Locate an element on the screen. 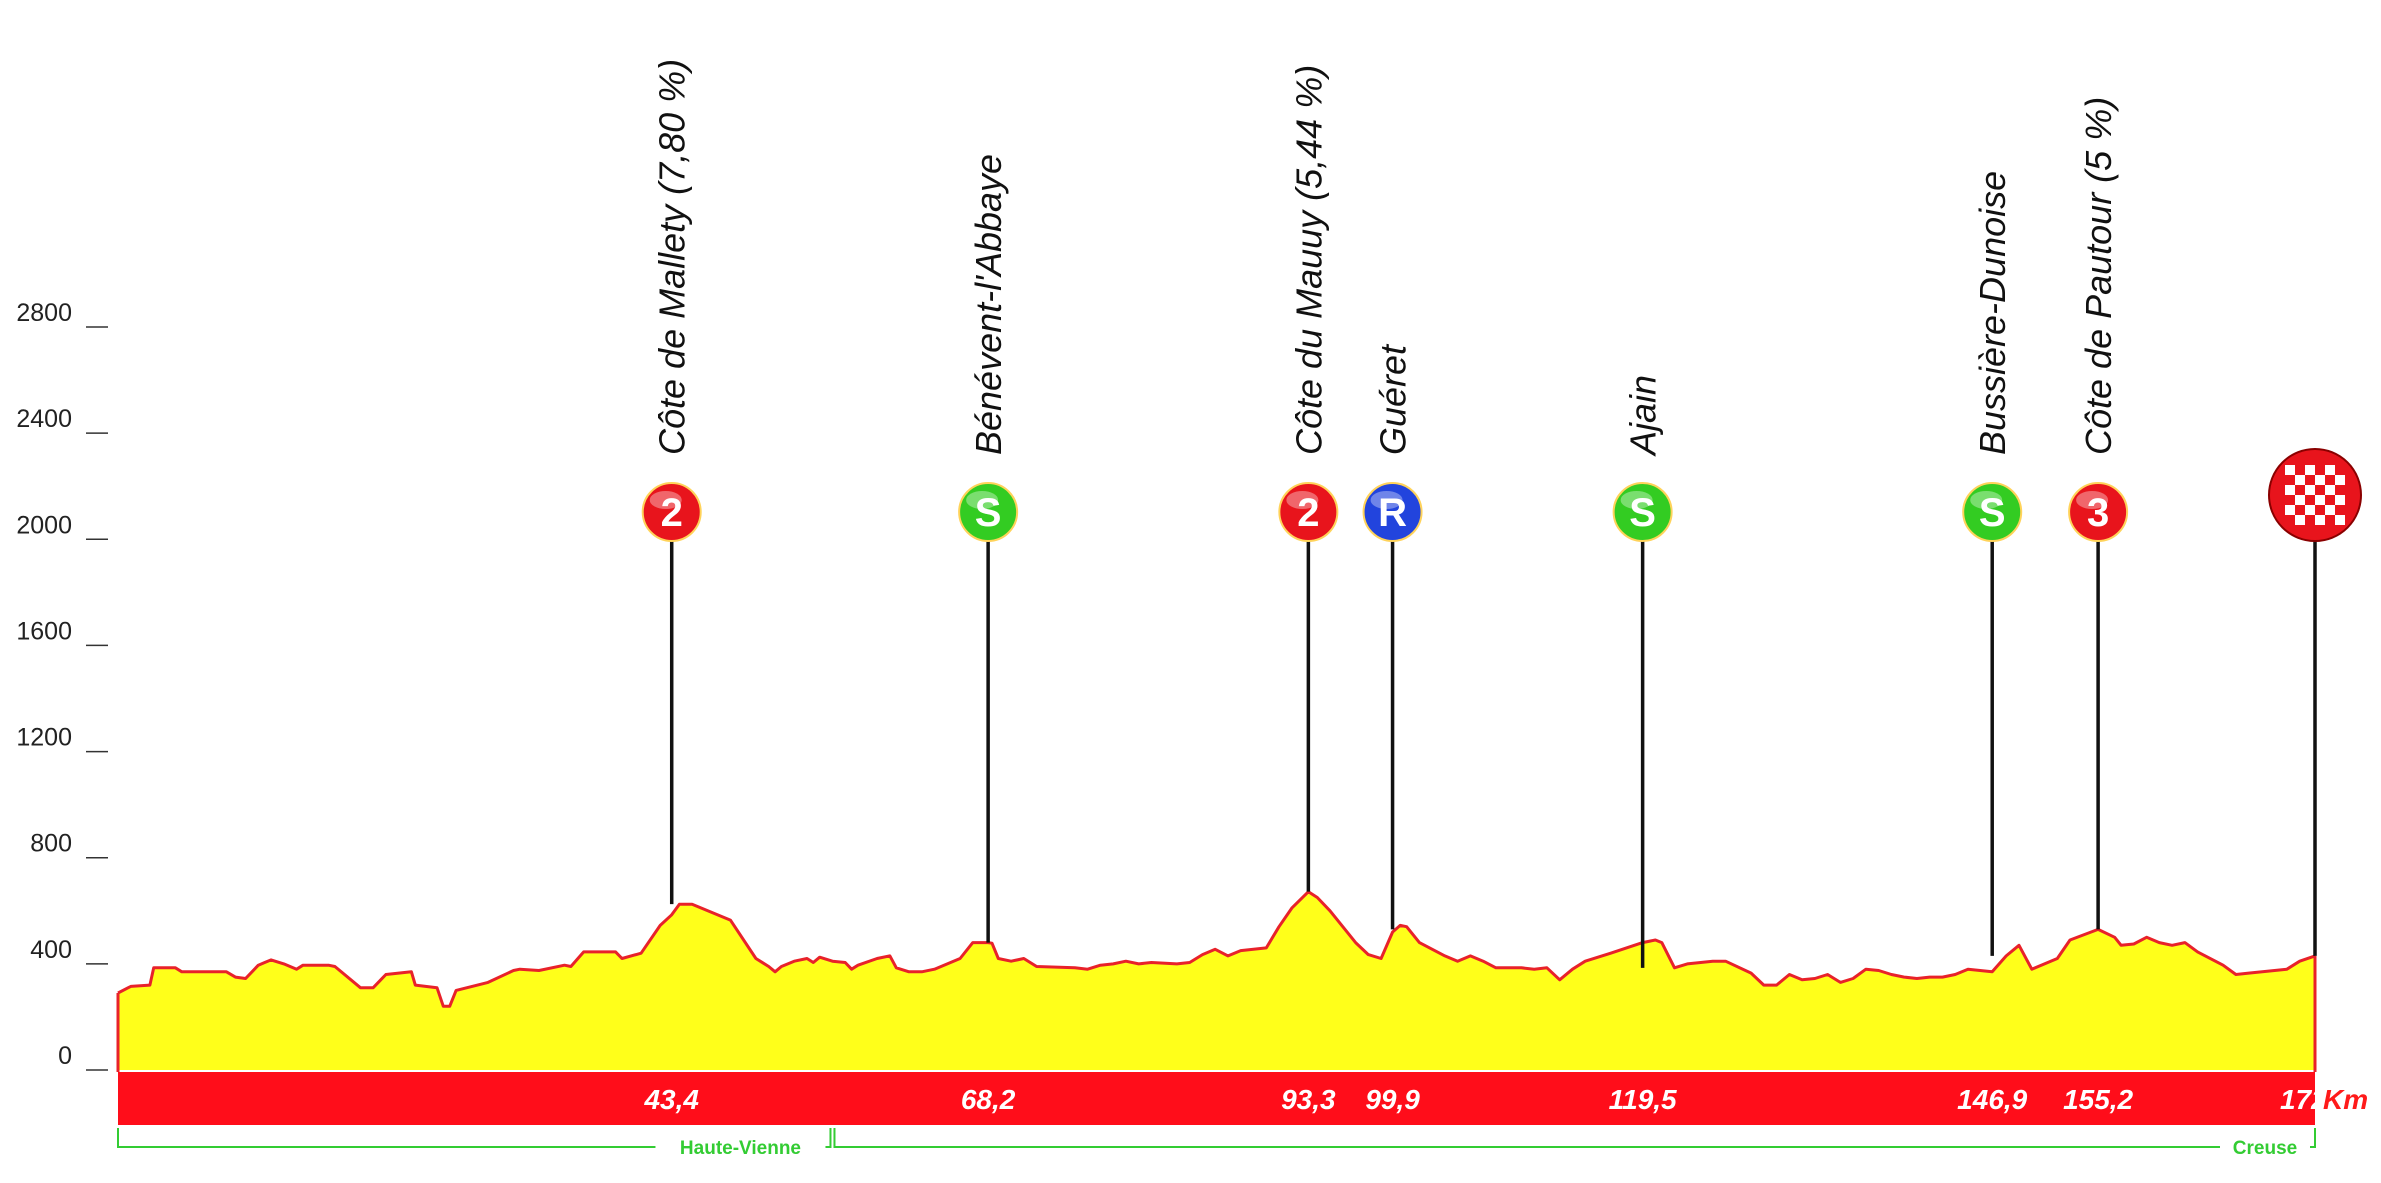  waypoint-name: Côte de Mallety (7,80 %) is located at coordinates (672, 257).